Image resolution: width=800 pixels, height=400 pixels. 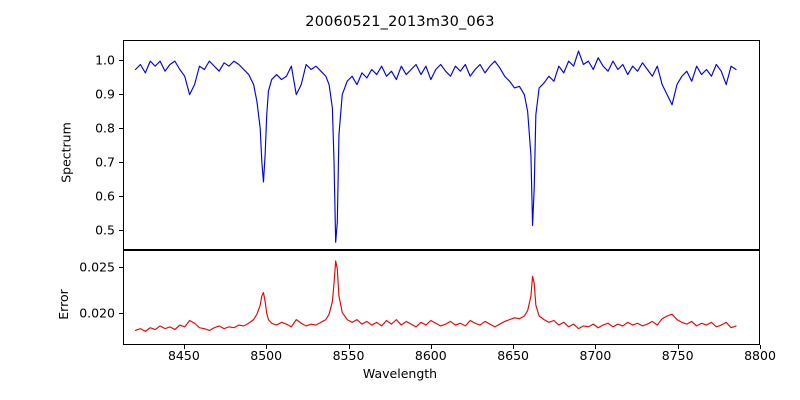 What do you see at coordinates (183, 355) in the screenshot?
I see `x-tick-label: 8450` at bounding box center [183, 355].